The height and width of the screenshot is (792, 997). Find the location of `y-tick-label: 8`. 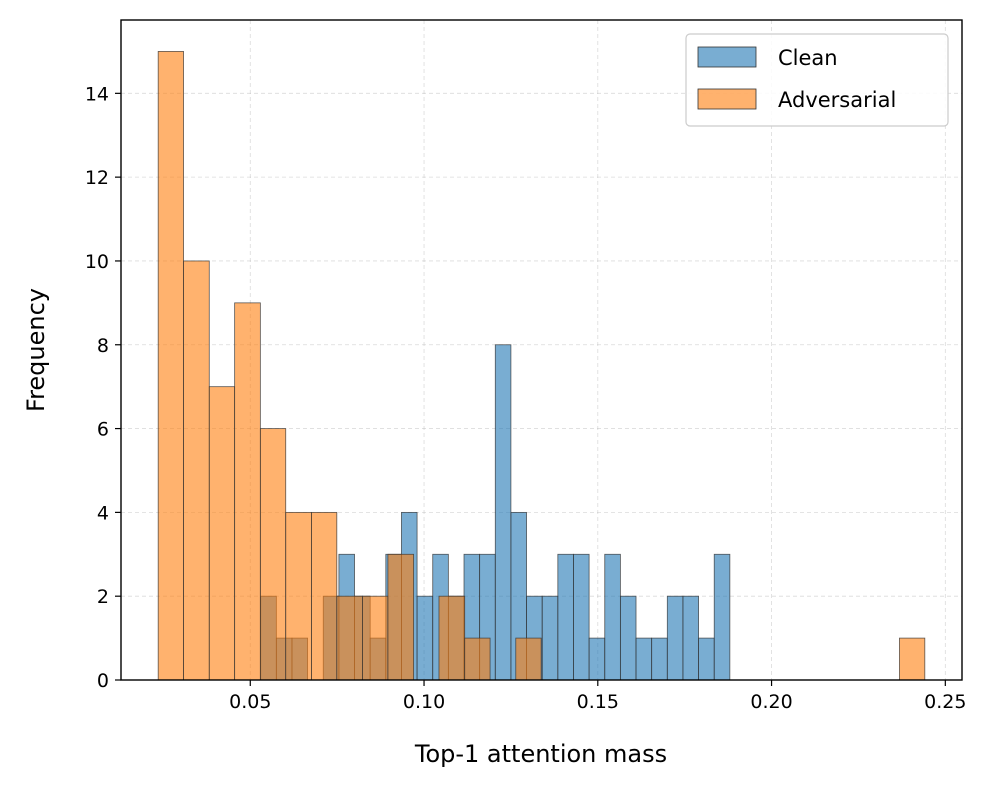

y-tick-label: 8 is located at coordinates (103, 346).